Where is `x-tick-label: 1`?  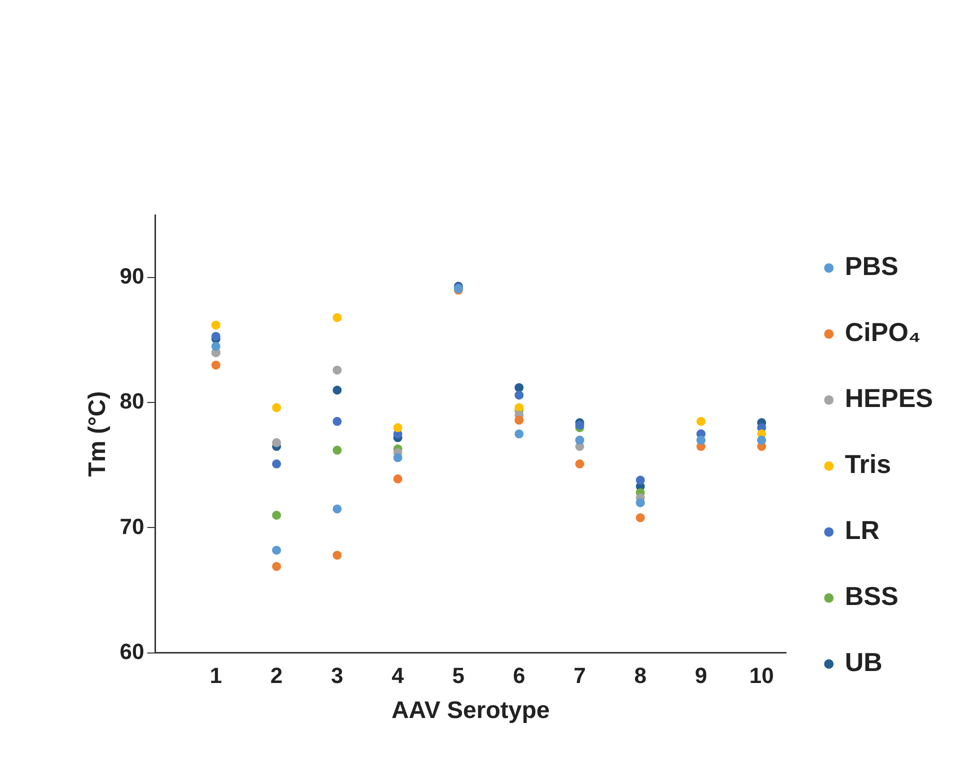 x-tick-label: 1 is located at coordinates (216, 675).